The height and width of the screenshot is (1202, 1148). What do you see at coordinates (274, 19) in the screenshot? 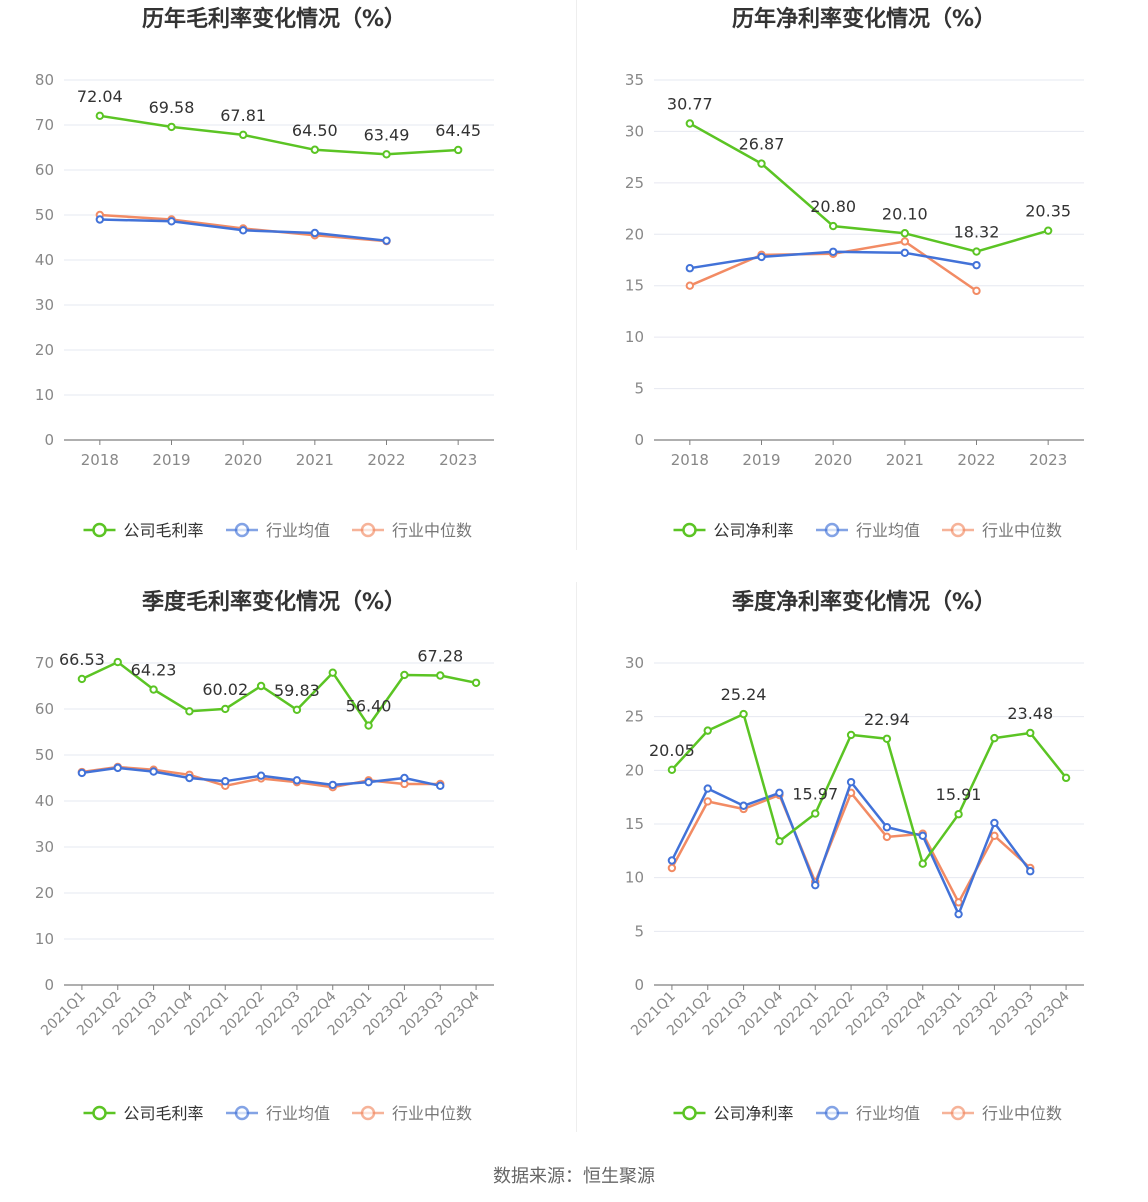
I see `chart-title: 历年毛利率变化情况（%）` at bounding box center [274, 19].